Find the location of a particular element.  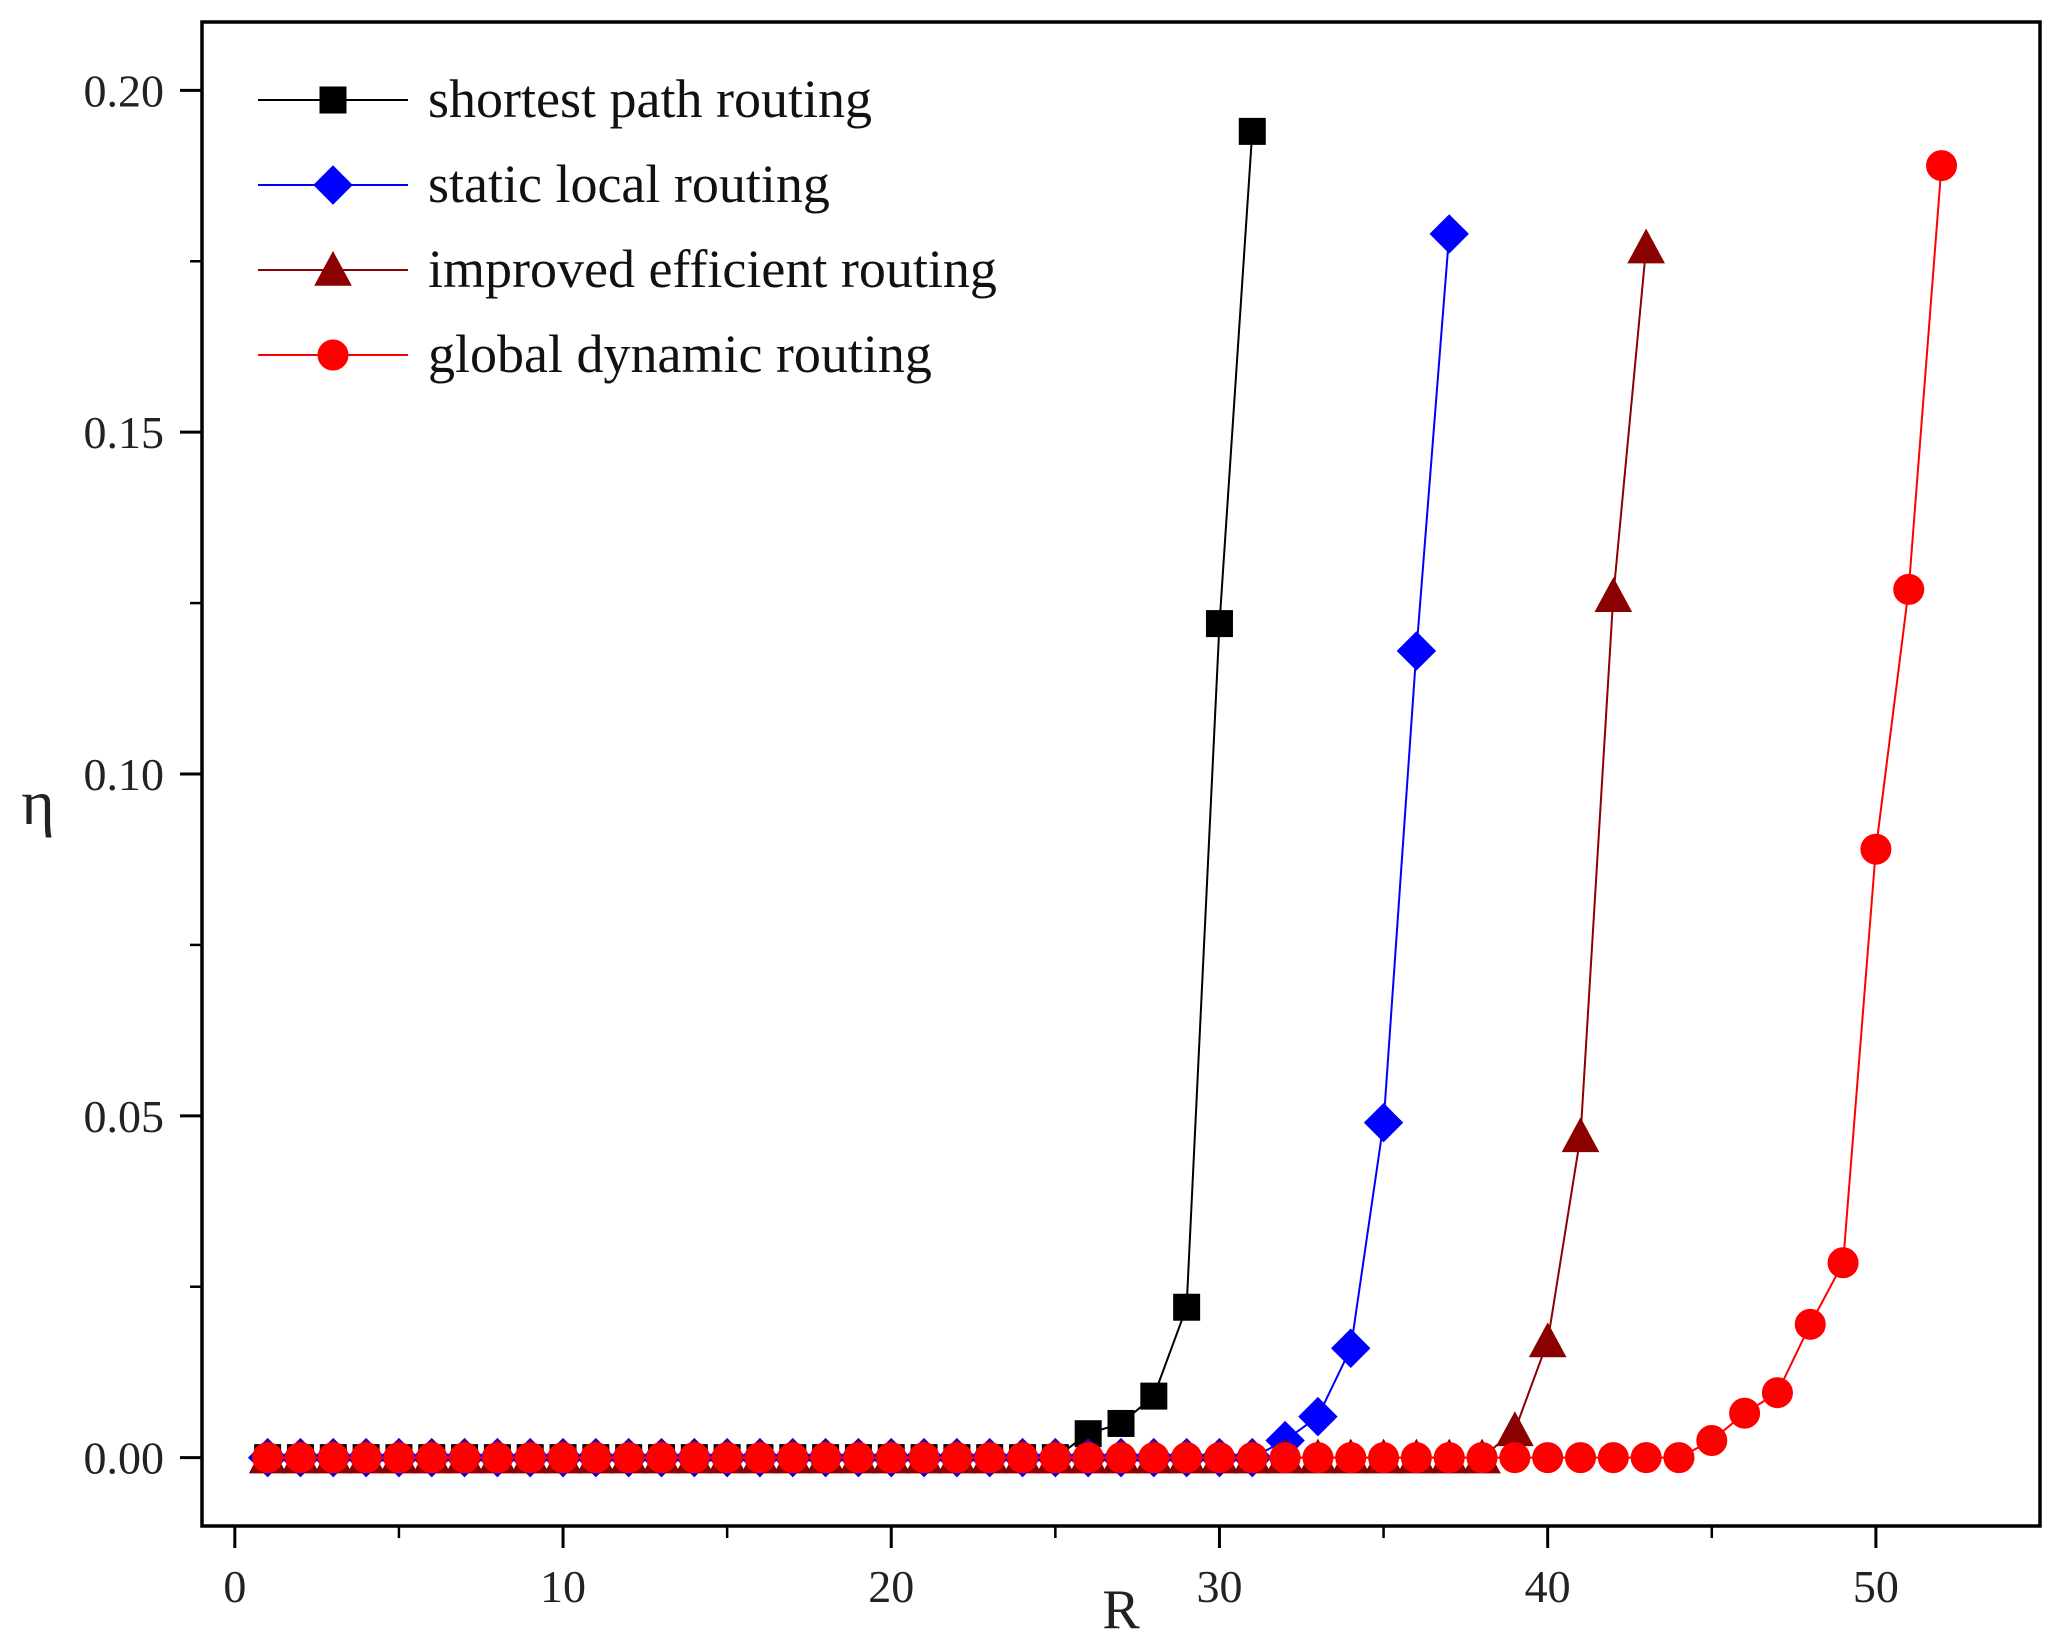

legend-item: shortest path routing is located at coordinates (565, 99).